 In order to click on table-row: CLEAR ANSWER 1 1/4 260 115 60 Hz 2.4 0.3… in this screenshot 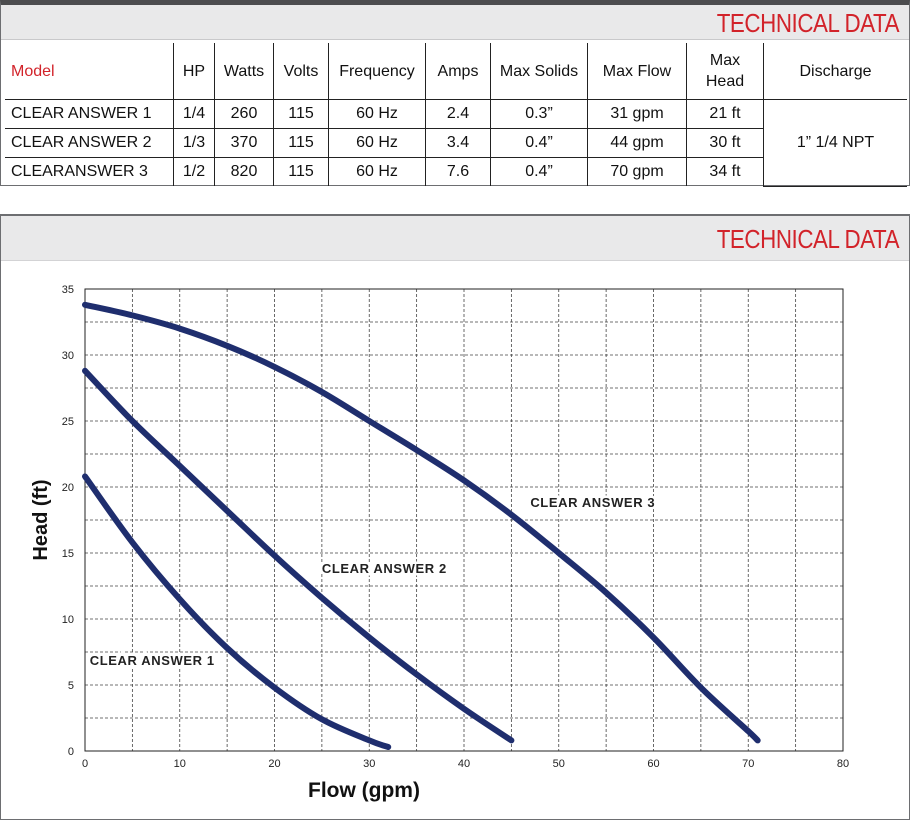, I will do `click(456, 143)`.